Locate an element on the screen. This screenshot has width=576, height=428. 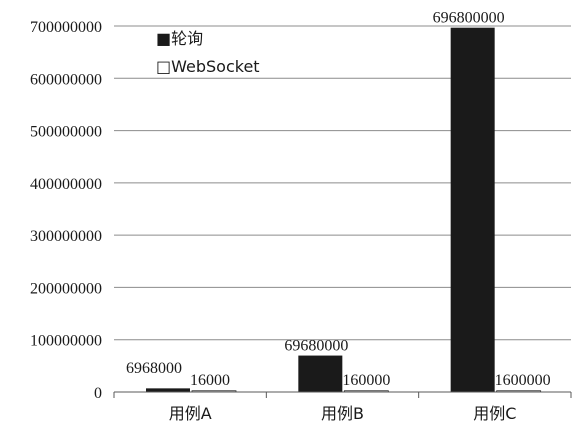
legend: ■轮询 □WebSocket is located at coordinates (208, 52).